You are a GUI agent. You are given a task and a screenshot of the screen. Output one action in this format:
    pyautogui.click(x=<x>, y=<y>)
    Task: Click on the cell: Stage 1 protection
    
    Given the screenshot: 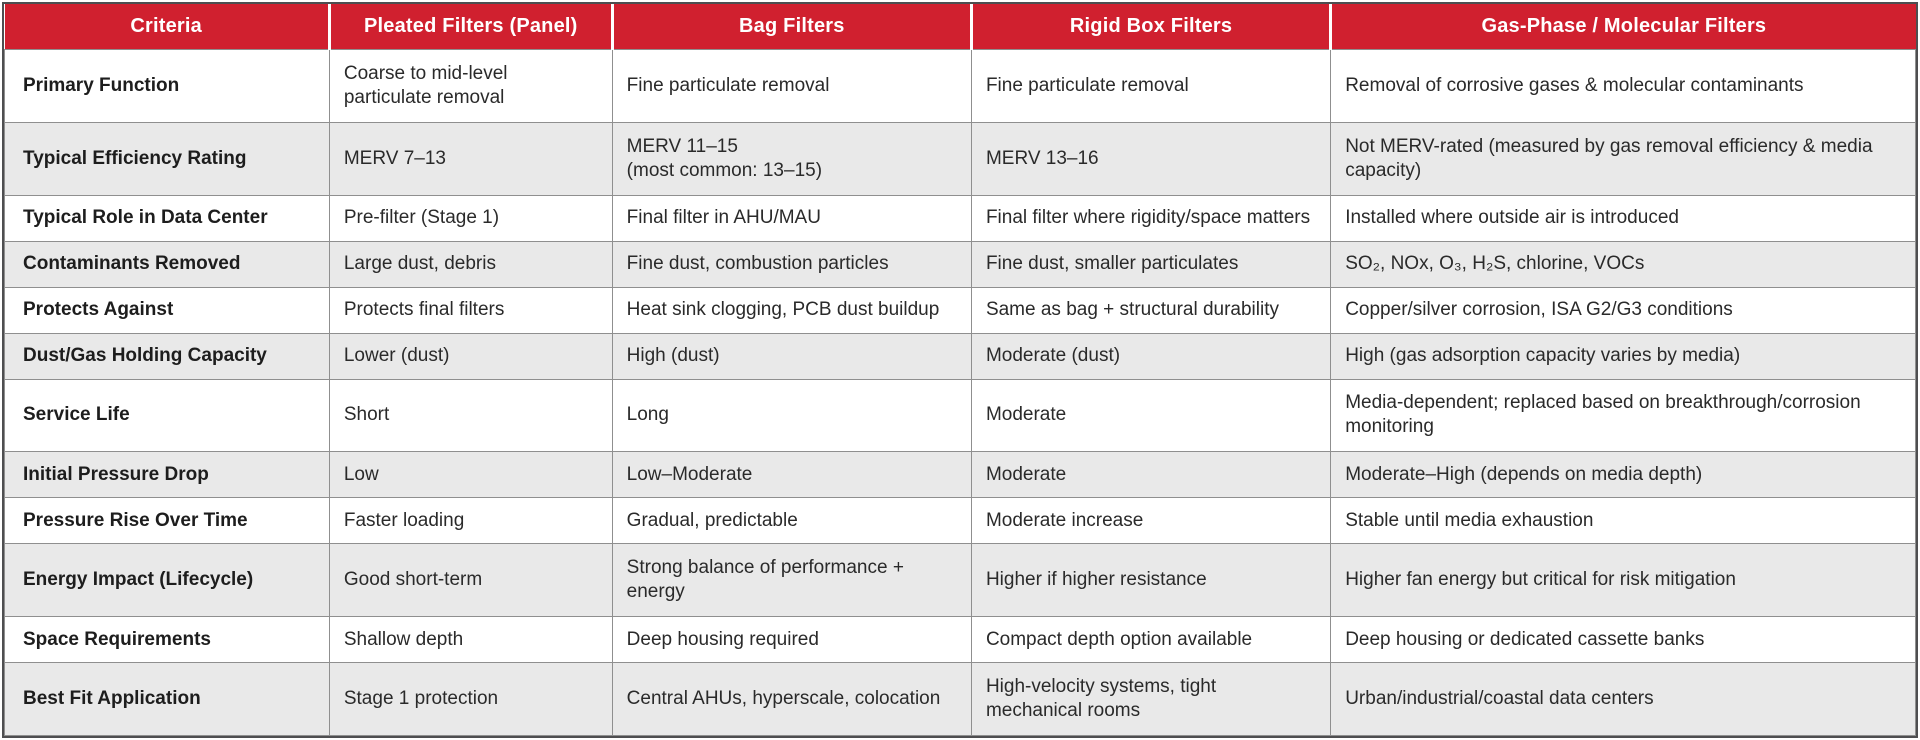 What is the action you would take?
    pyautogui.click(x=470, y=699)
    